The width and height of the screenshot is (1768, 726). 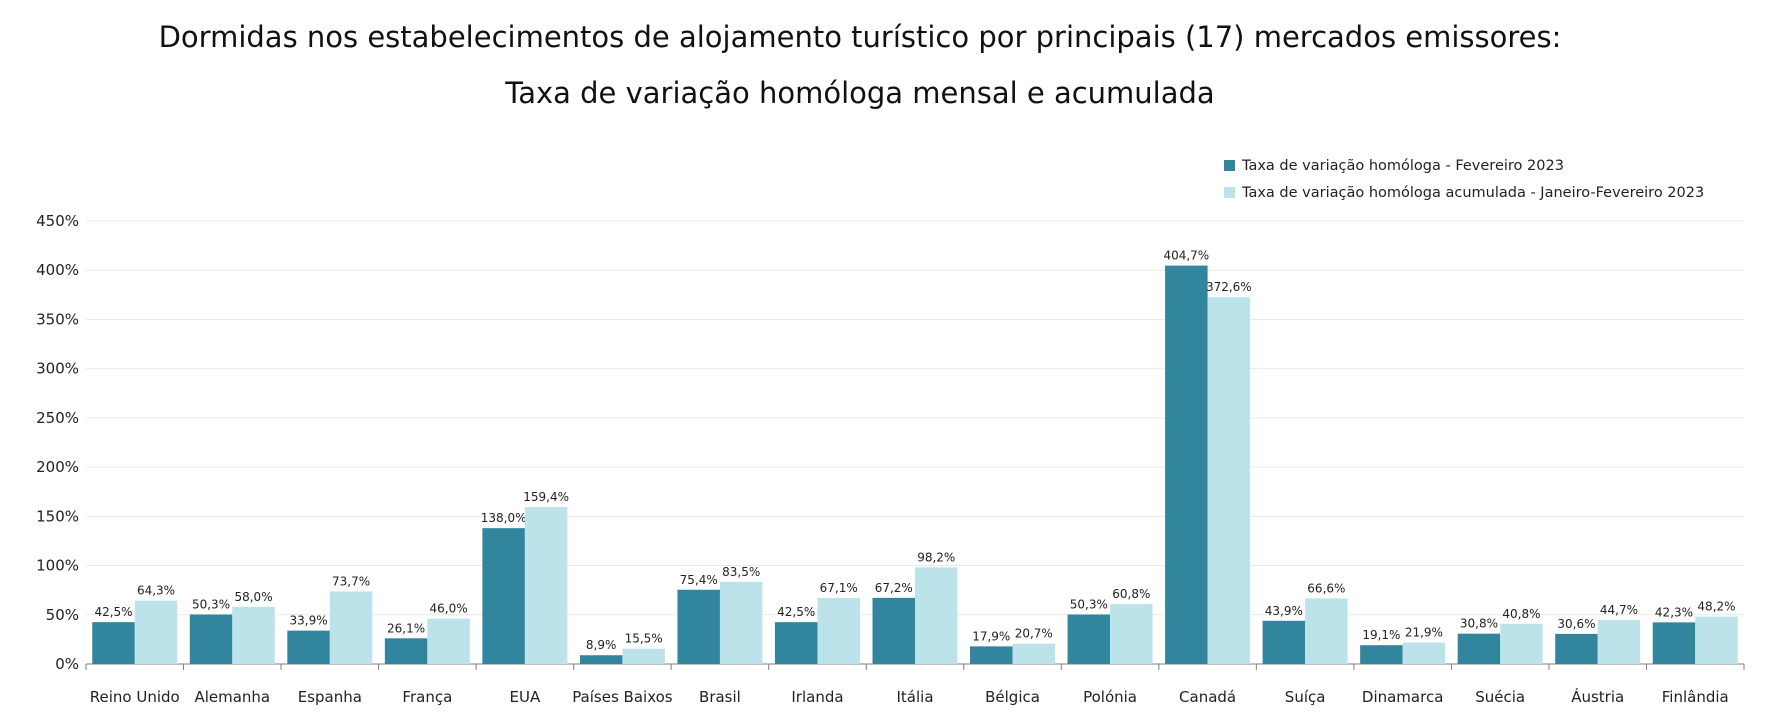 I want to click on data-label-series-2: 48,2%, so click(x=1716, y=607).